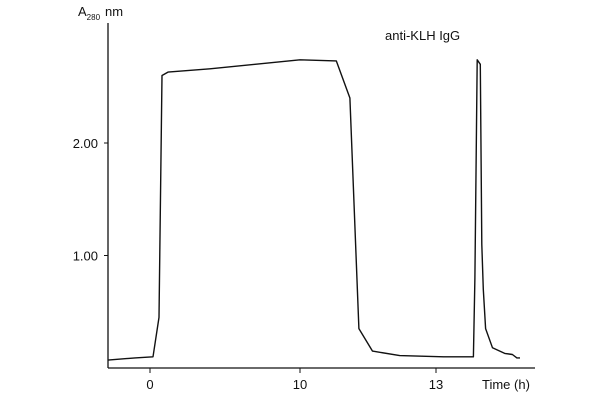 The height and width of the screenshot is (400, 600). What do you see at coordinates (422, 35) in the screenshot?
I see `peak-annotation: anti-KLH IgG` at bounding box center [422, 35].